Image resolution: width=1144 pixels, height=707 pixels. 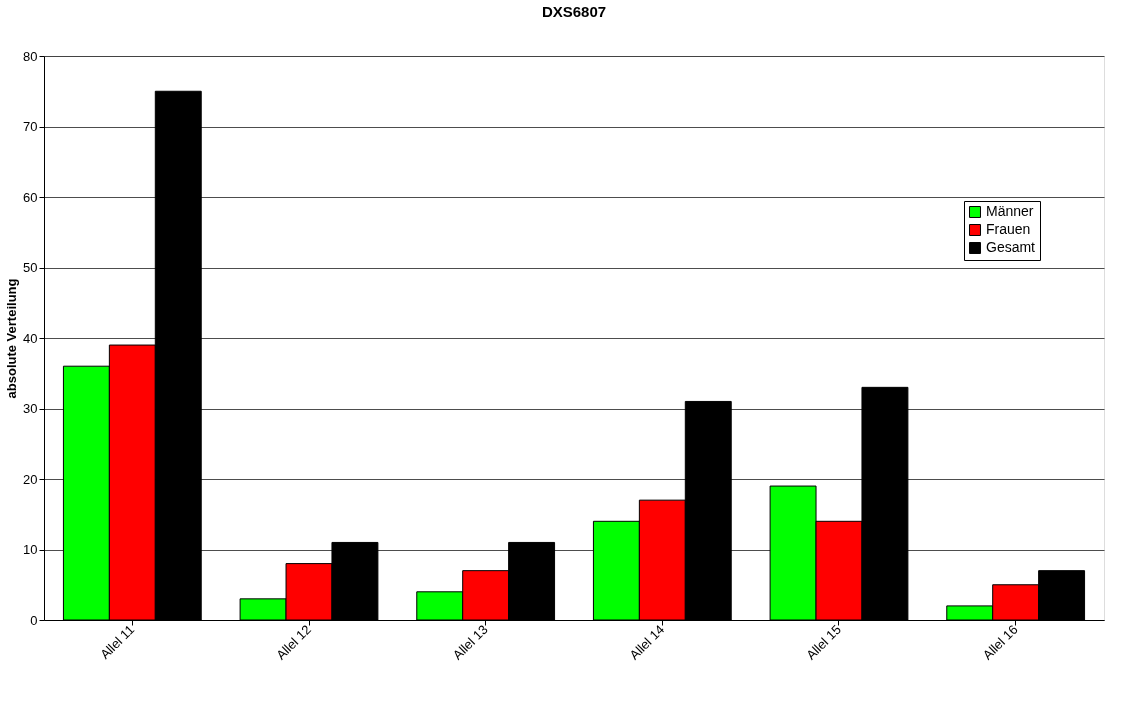 What do you see at coordinates (30, 56) in the screenshot?
I see `y-tick-label: 80` at bounding box center [30, 56].